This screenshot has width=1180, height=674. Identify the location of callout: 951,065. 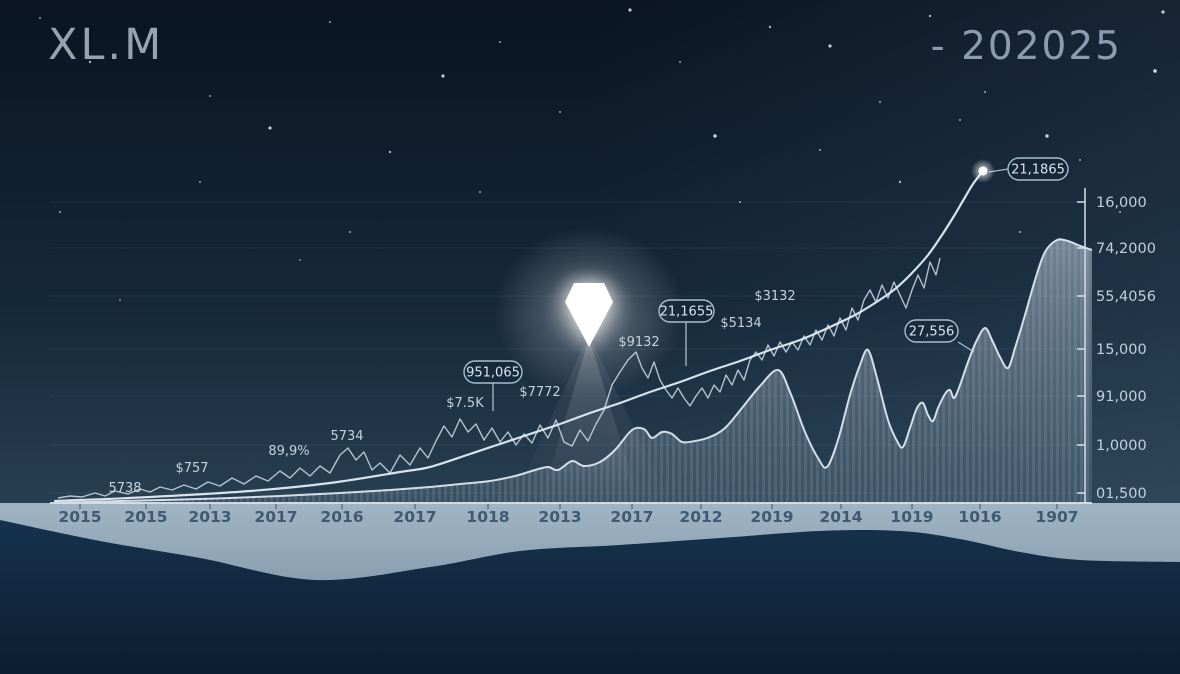
(493, 385).